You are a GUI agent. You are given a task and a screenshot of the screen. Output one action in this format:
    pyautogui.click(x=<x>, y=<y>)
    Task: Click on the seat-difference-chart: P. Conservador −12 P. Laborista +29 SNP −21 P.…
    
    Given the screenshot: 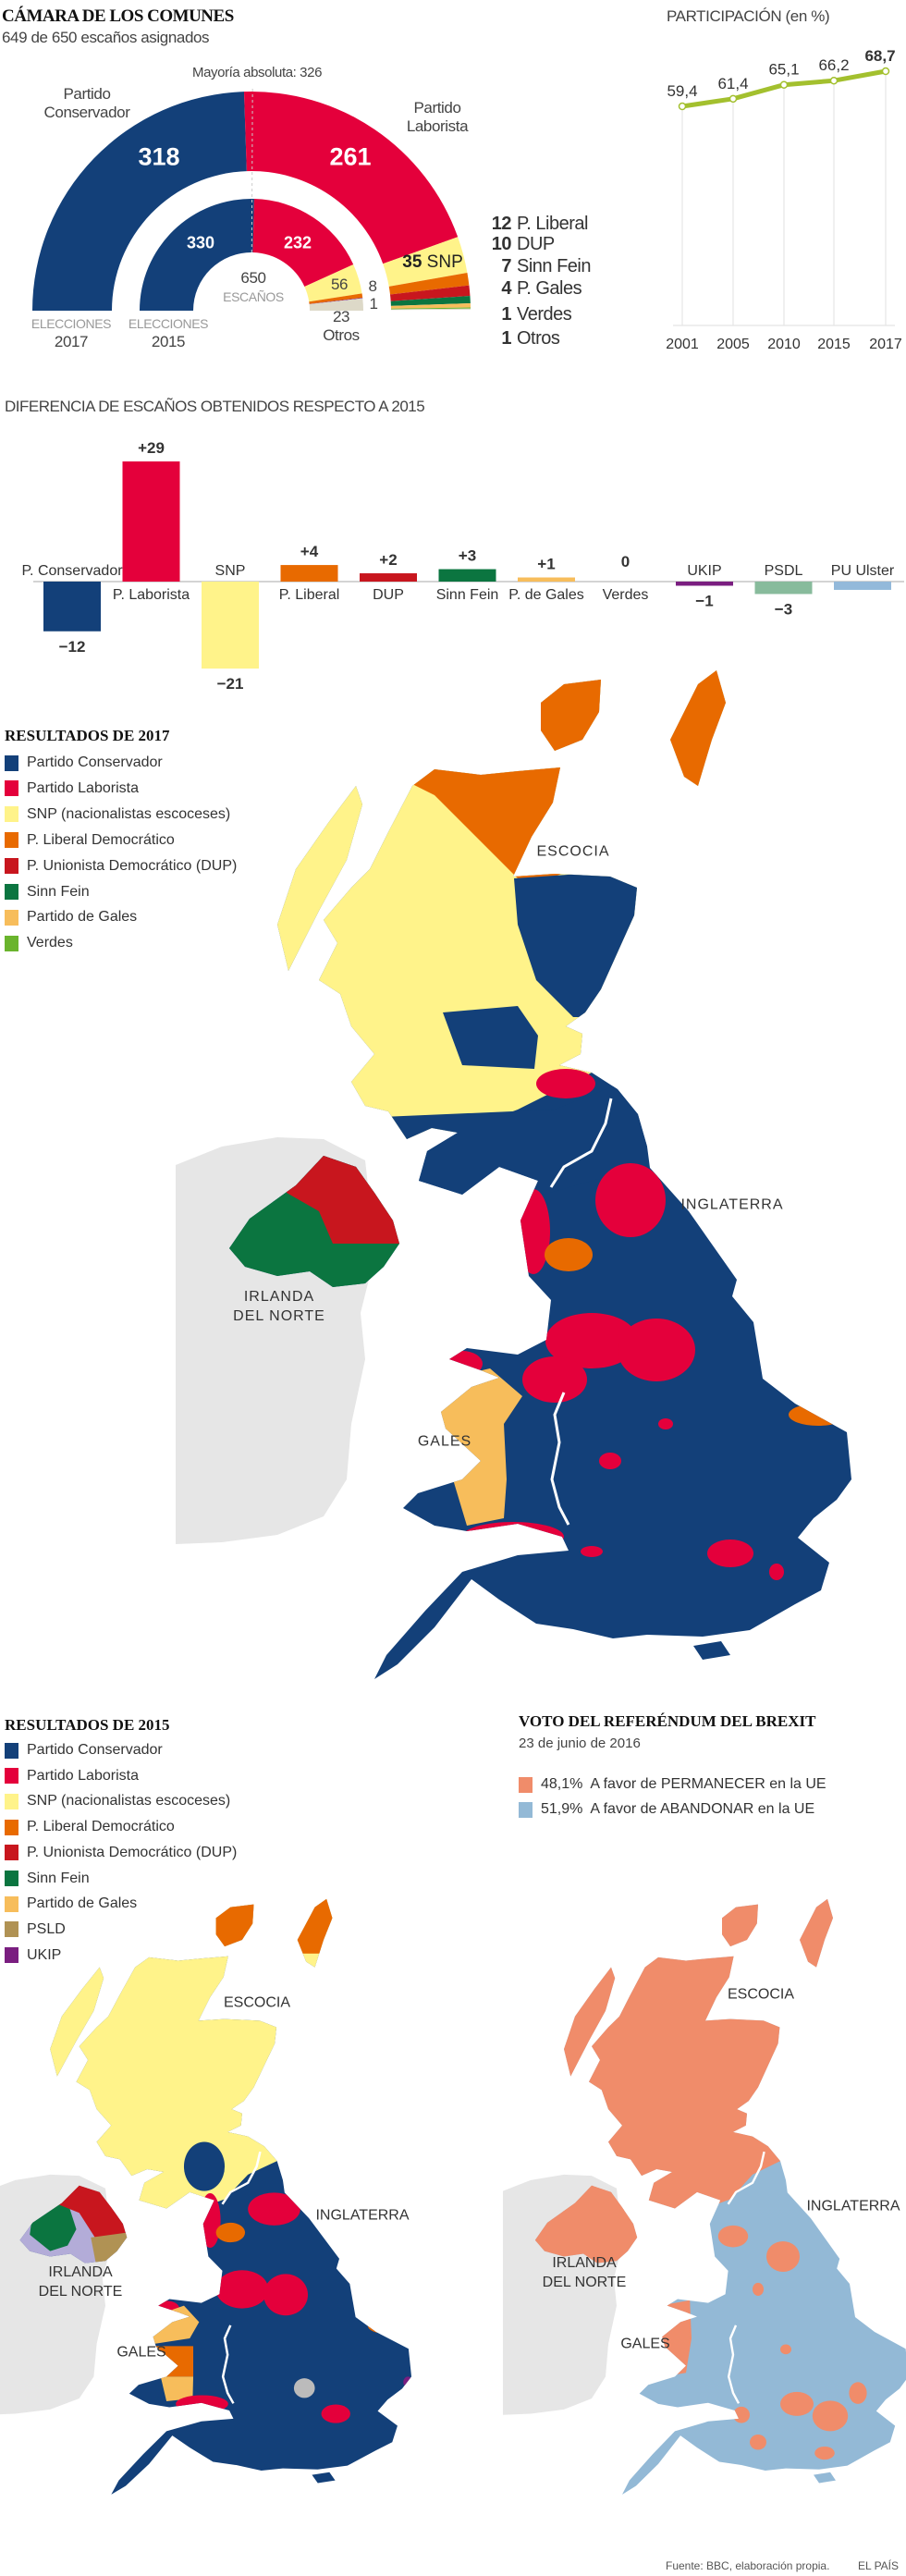 What is the action you would take?
    pyautogui.click(x=462, y=566)
    